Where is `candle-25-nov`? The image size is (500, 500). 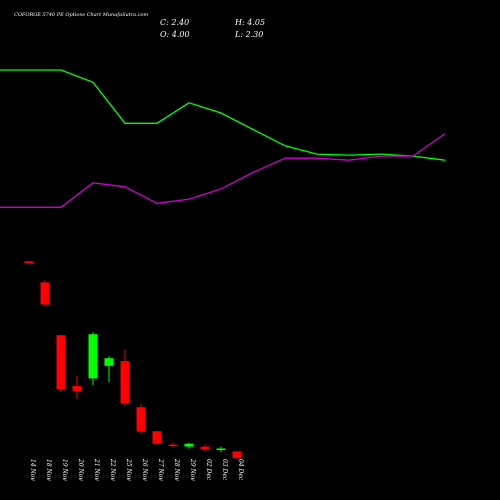 candle-25-nov is located at coordinates (125, 378).